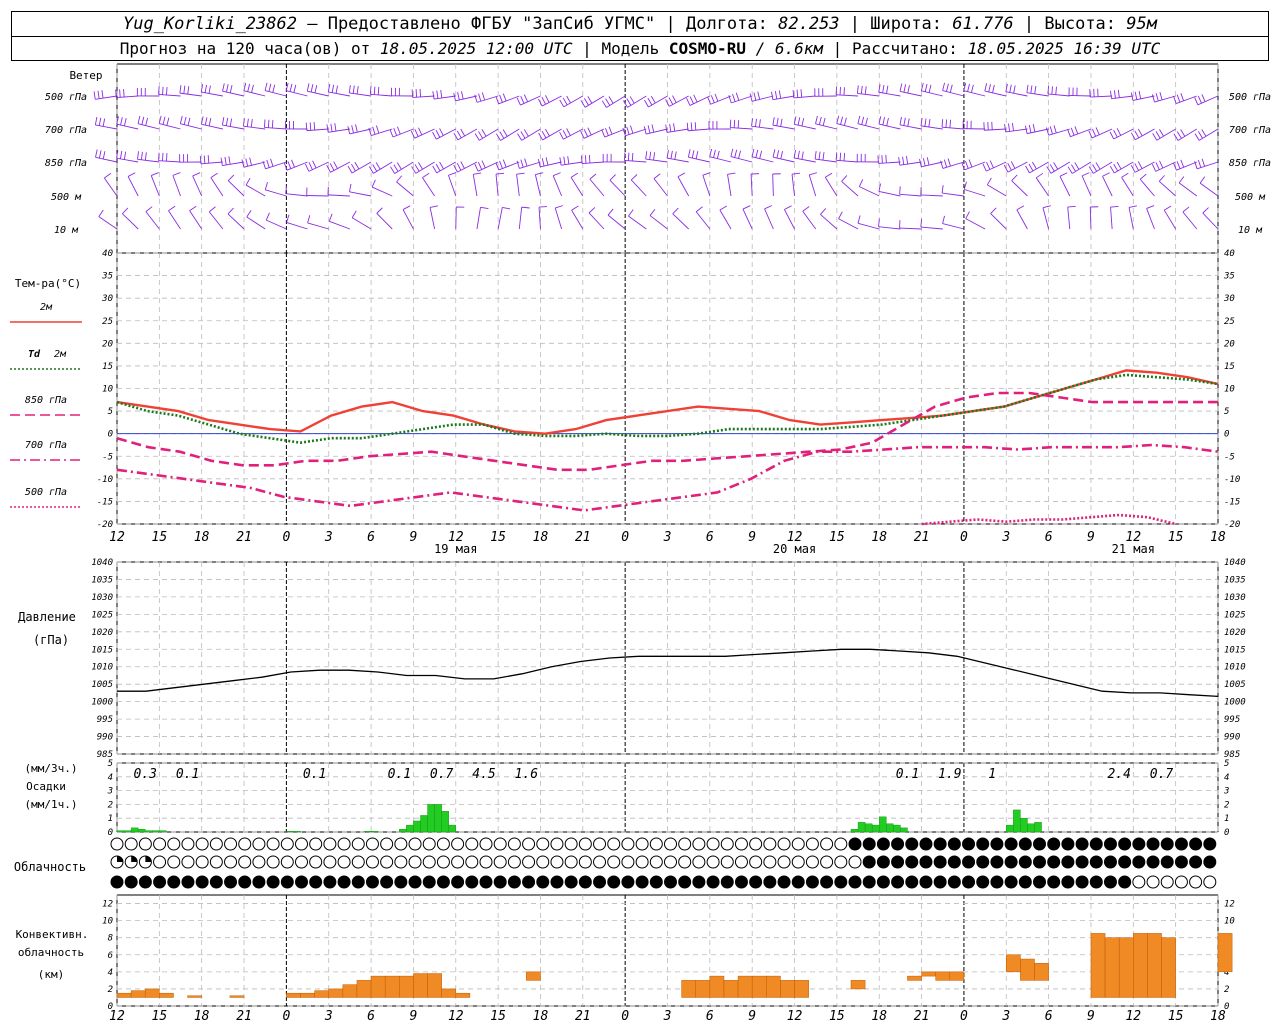 This screenshot has width=1280, height=1024. Describe the element at coordinates (110, 805) in the screenshot. I see `y-tick-label-left: 2` at that location.